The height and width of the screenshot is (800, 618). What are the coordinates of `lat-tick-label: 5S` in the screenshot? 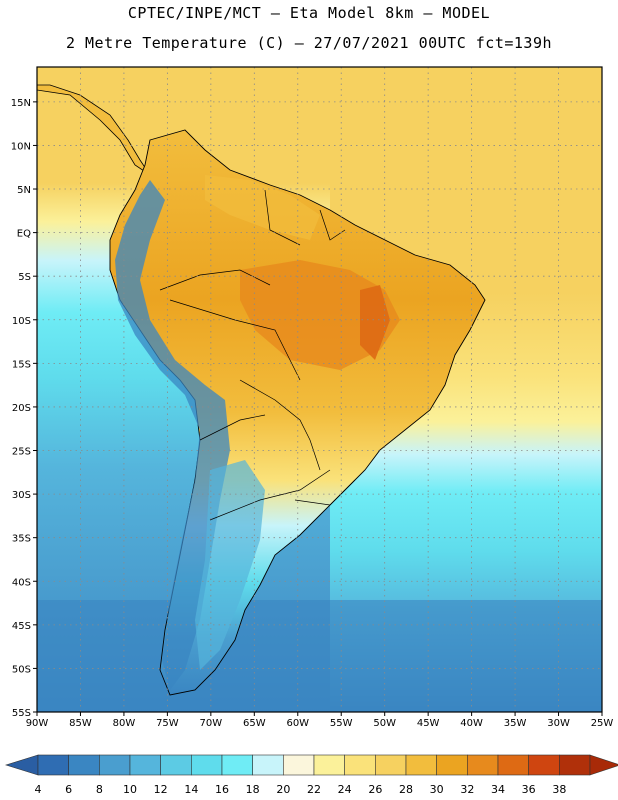 It's located at (24, 277).